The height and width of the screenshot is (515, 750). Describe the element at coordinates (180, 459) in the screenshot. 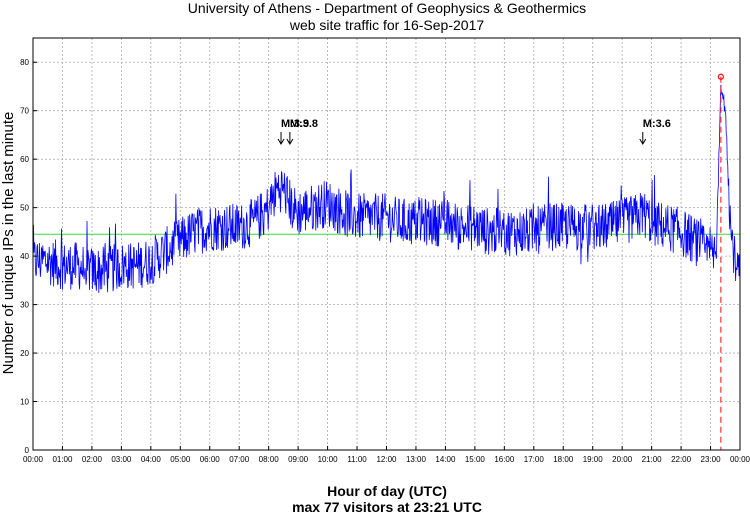

I see `x-tick-label: 05:00` at that location.